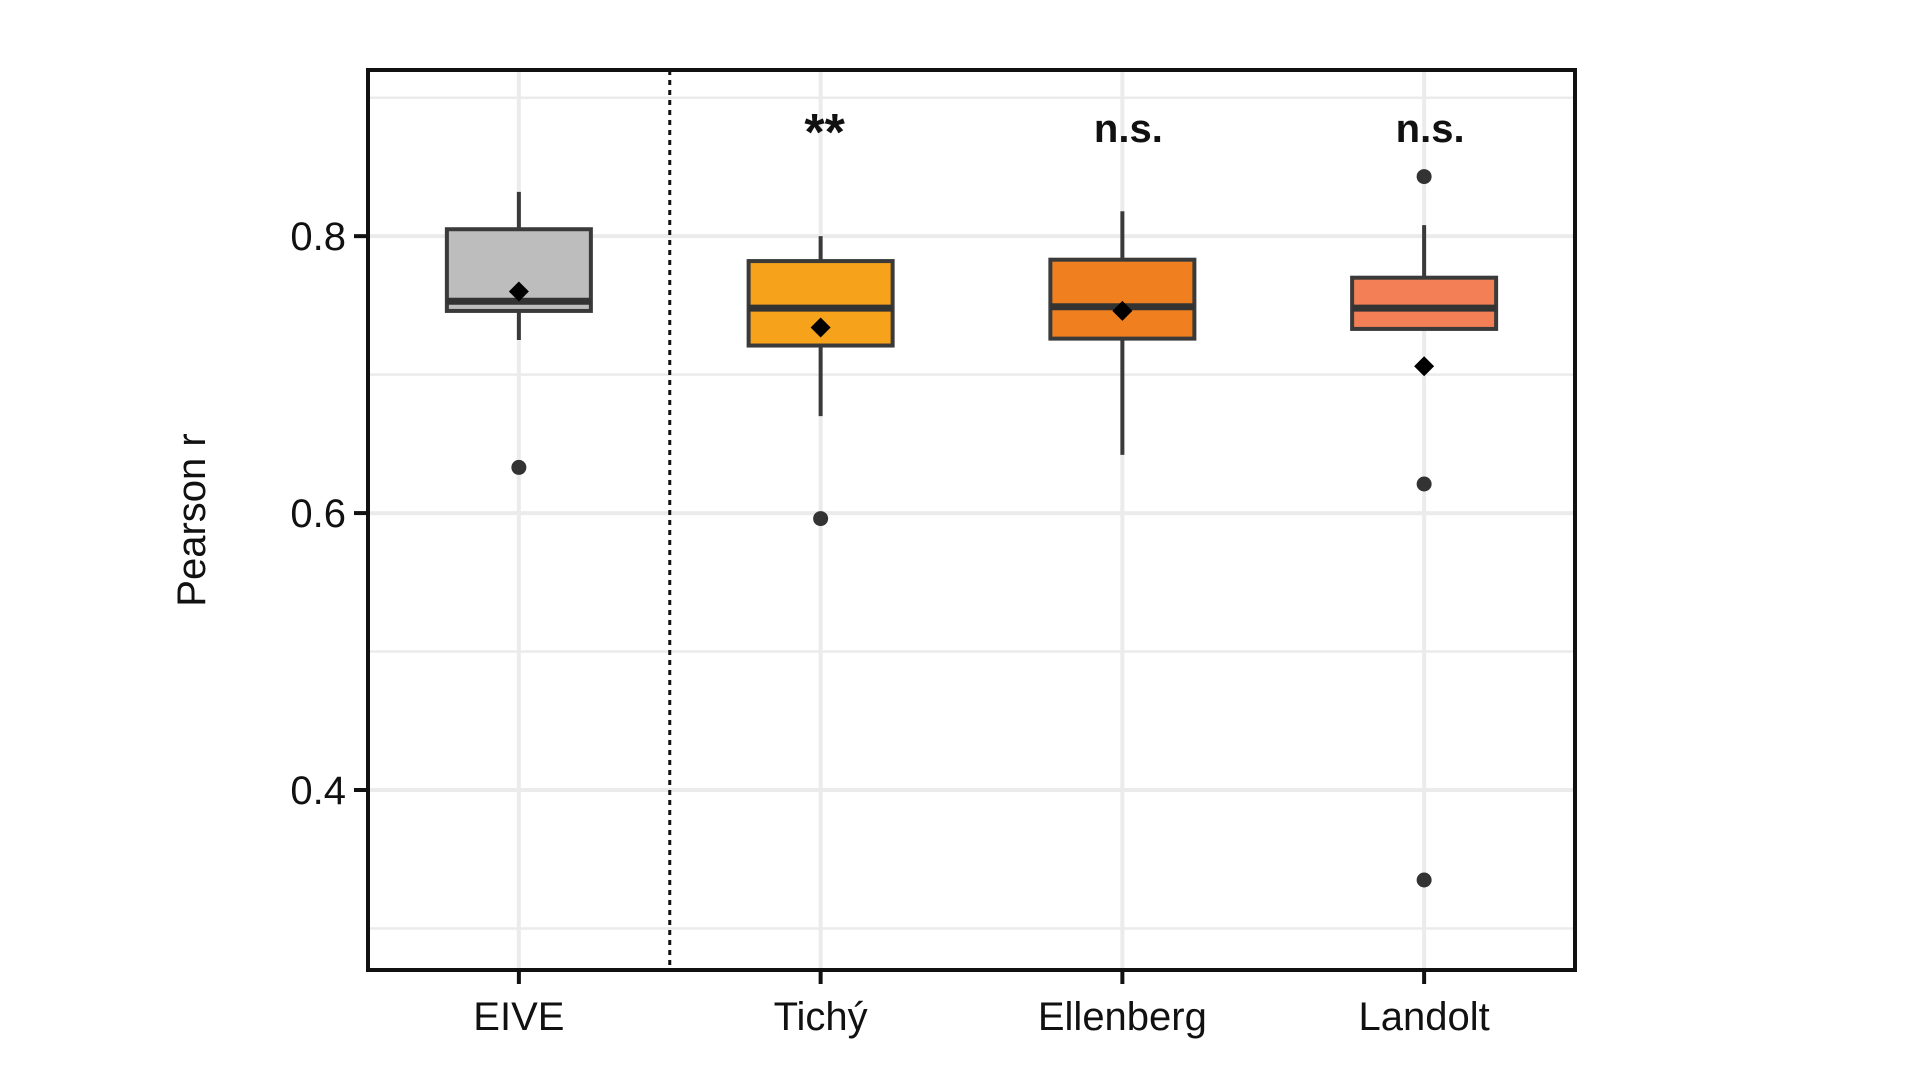 This screenshot has height=1085, width=1920. What do you see at coordinates (318, 237) in the screenshot?
I see `y-tick-label: 0.8` at bounding box center [318, 237].